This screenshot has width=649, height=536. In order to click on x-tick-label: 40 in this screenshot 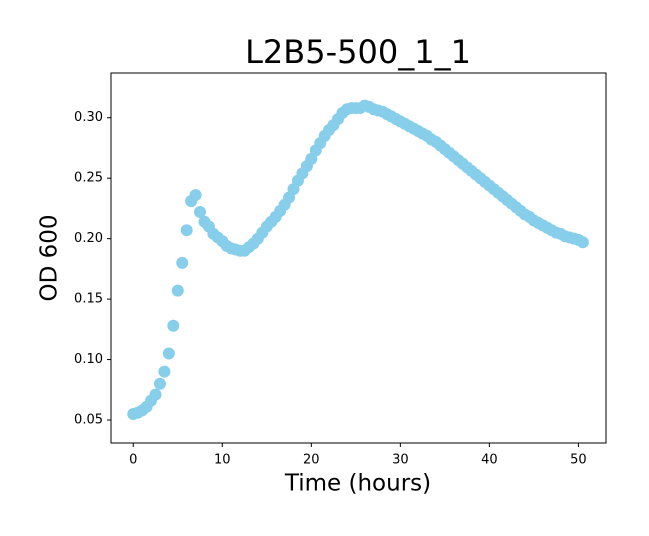, I will do `click(489, 460)`.